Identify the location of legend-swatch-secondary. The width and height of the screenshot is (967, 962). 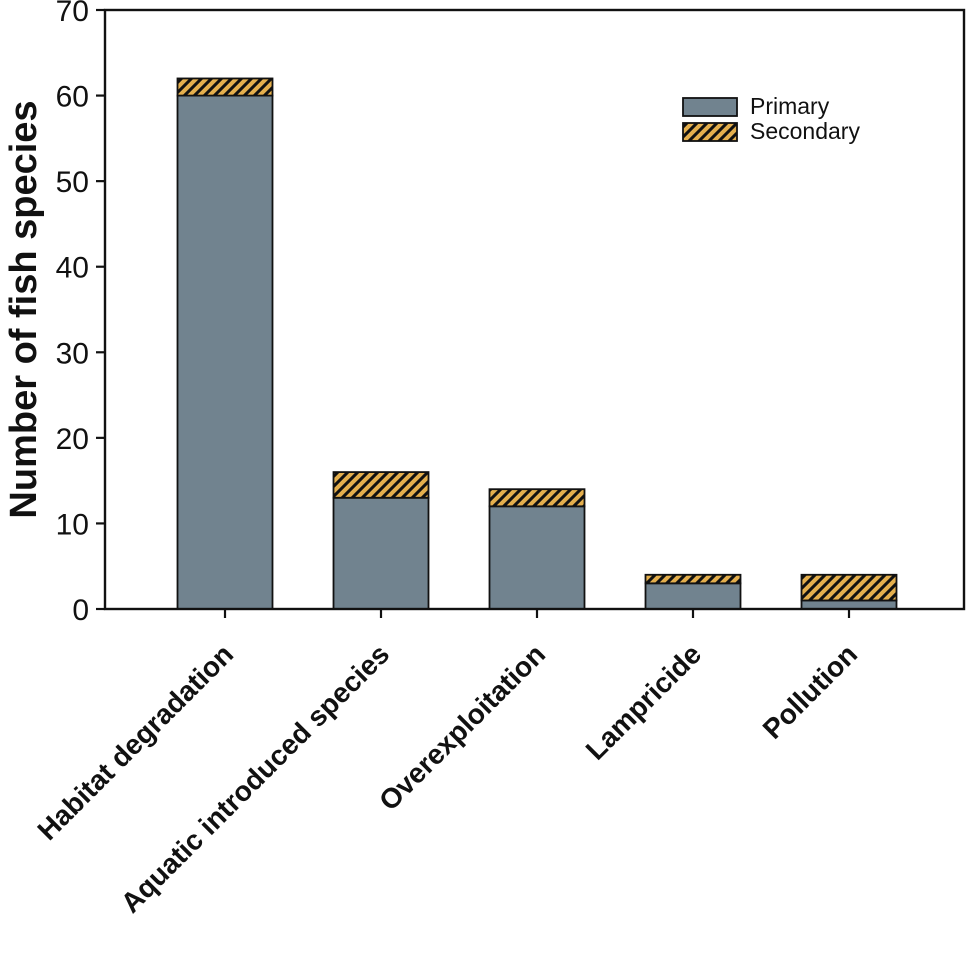
(710, 132).